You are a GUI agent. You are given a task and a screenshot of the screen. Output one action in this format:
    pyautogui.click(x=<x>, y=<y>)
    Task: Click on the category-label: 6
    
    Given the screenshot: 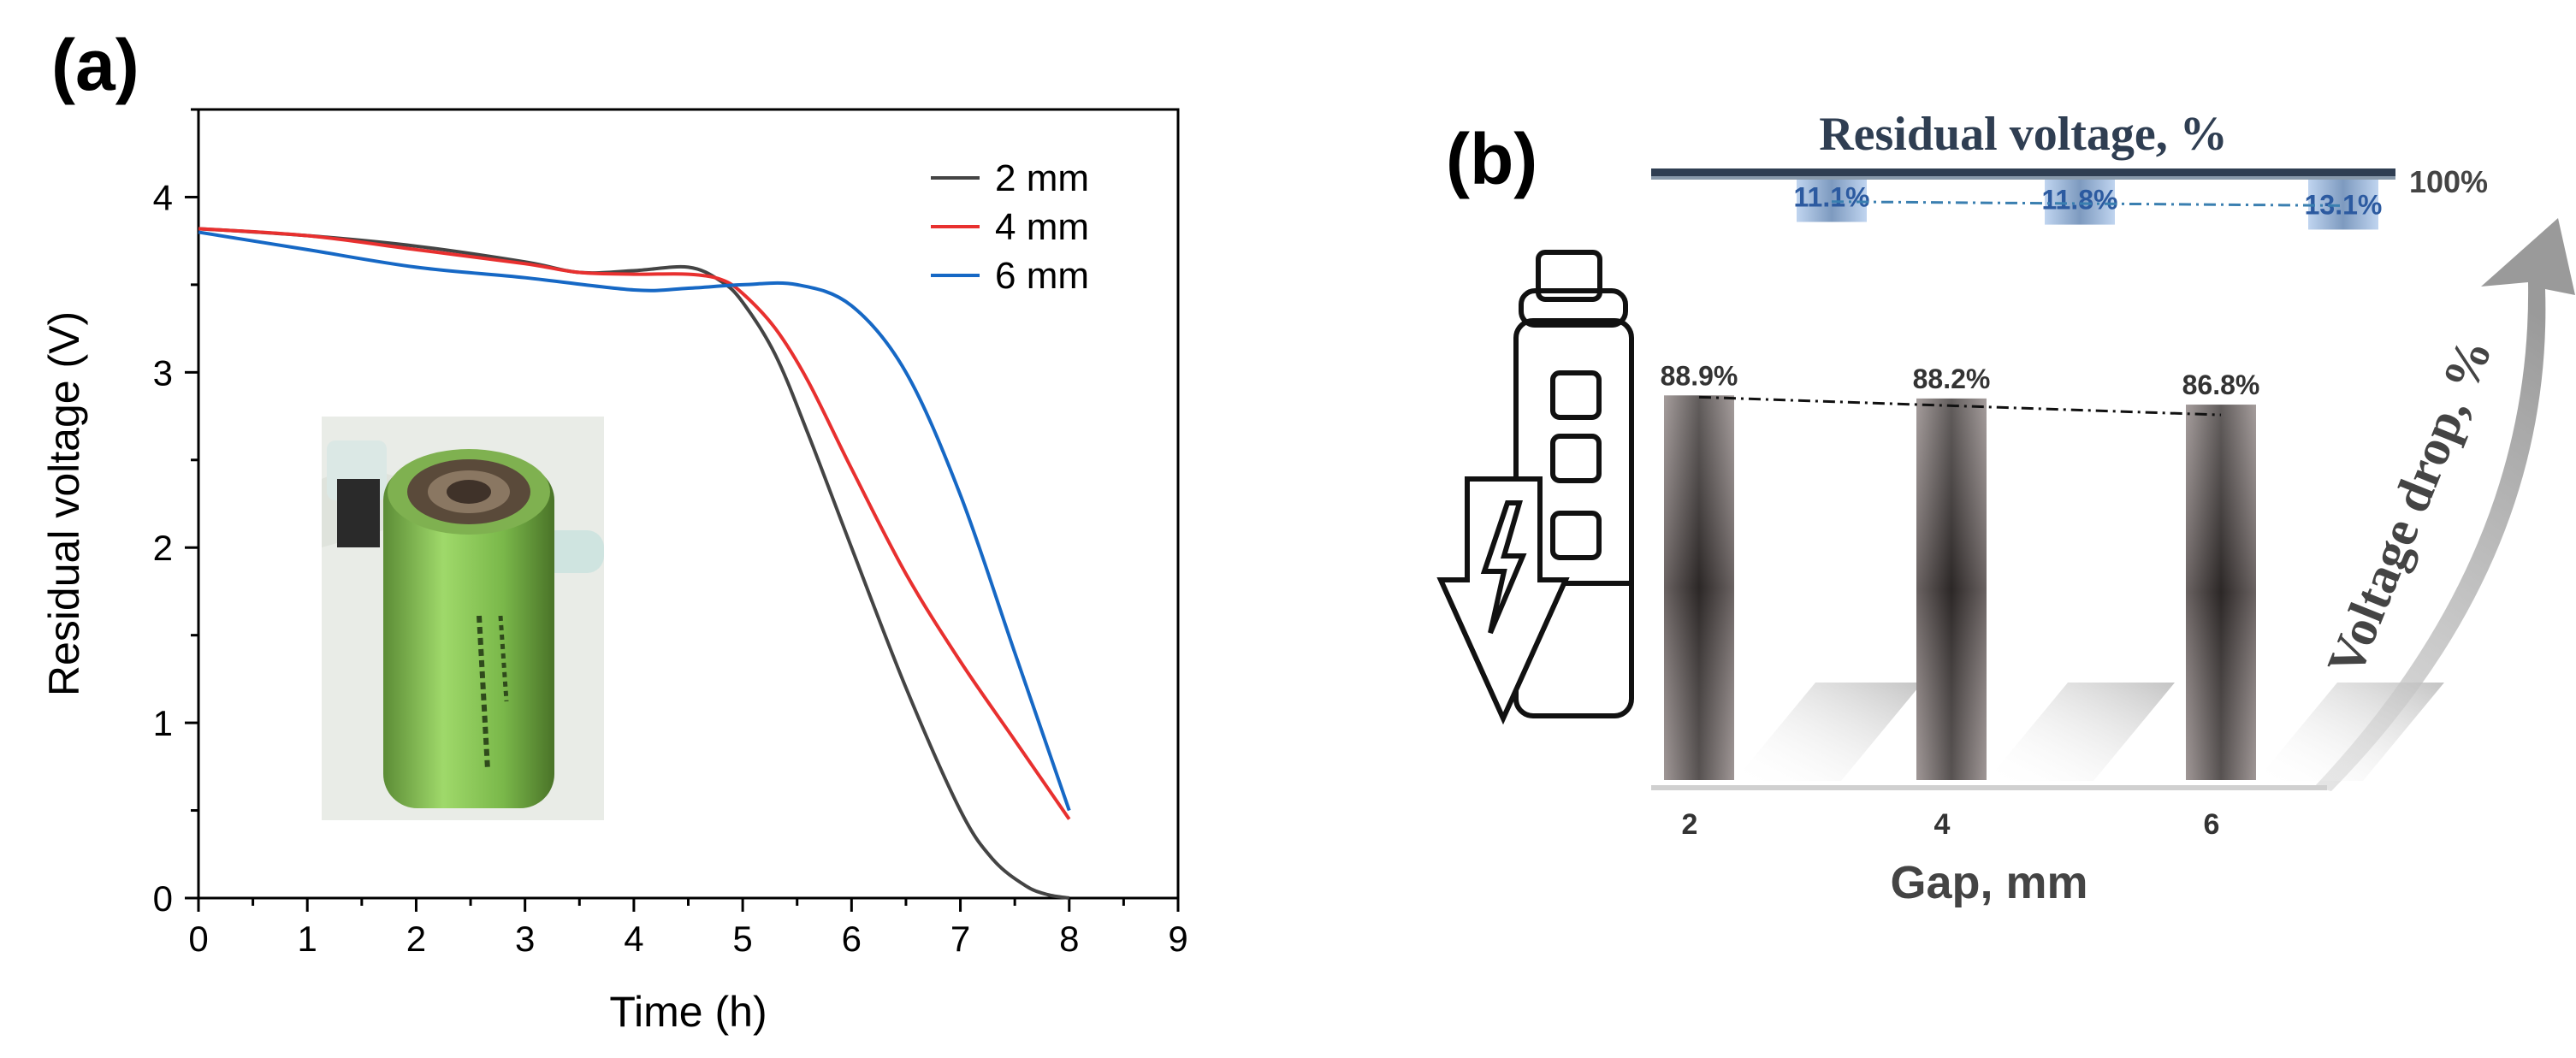 What is the action you would take?
    pyautogui.click(x=2212, y=824)
    